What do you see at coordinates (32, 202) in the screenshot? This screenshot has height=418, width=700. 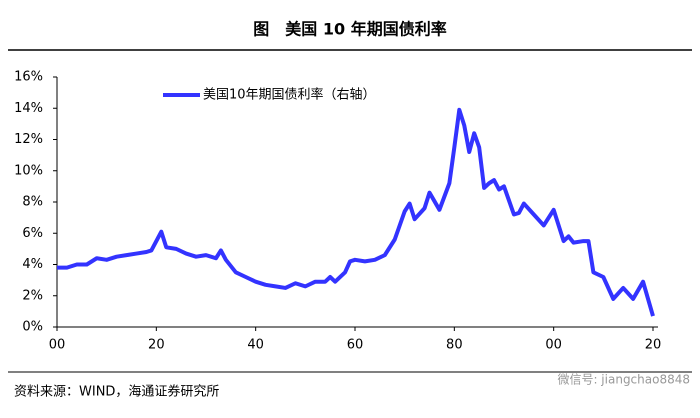 I see `y-tick-label: 8%` at bounding box center [32, 202].